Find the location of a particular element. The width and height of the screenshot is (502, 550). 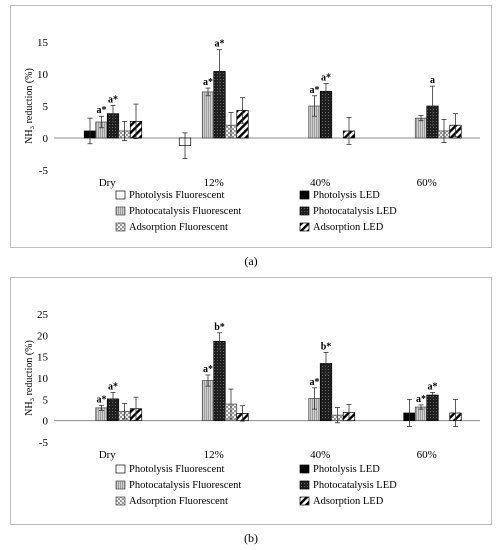

y-tick-label: 25 is located at coordinates (43, 315).